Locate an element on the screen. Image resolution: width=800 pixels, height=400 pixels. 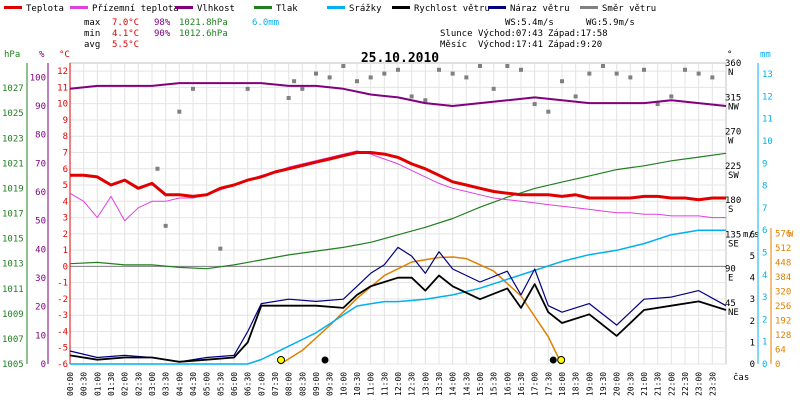
temperature-tick-6: 6 is located at coordinates (65, 170).